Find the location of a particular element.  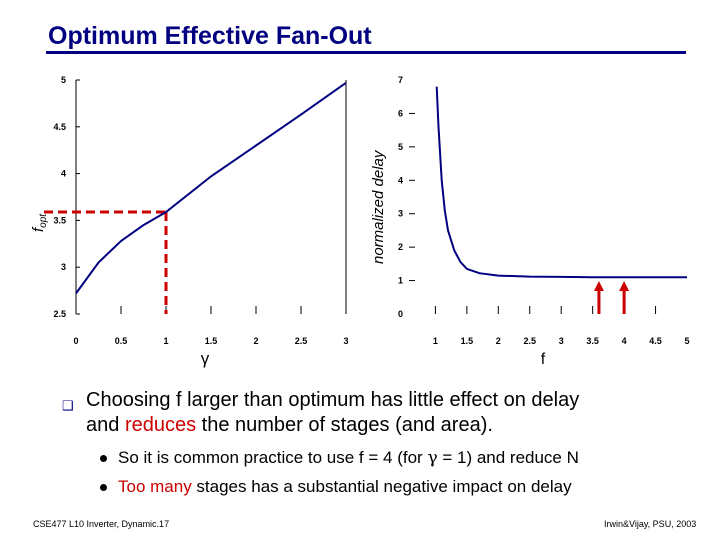

left-x-tick-label: 2.5 is located at coordinates (301, 341).